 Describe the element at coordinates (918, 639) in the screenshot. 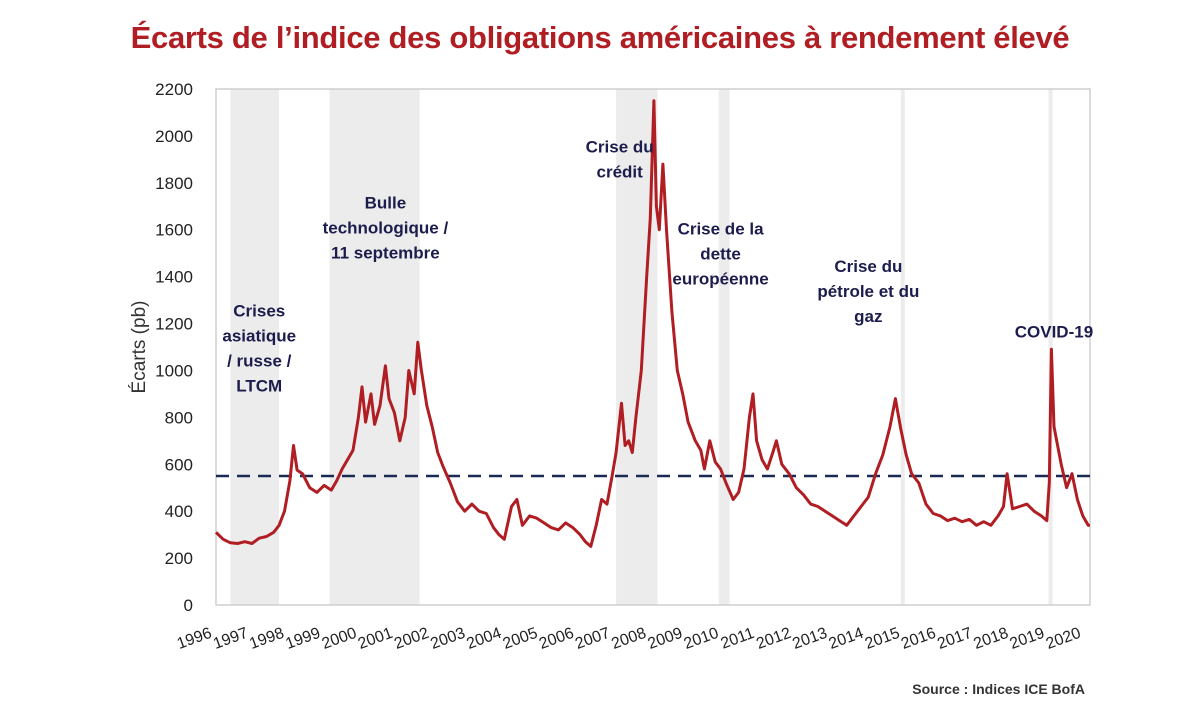

I see `x-tick-label: 2016` at that location.